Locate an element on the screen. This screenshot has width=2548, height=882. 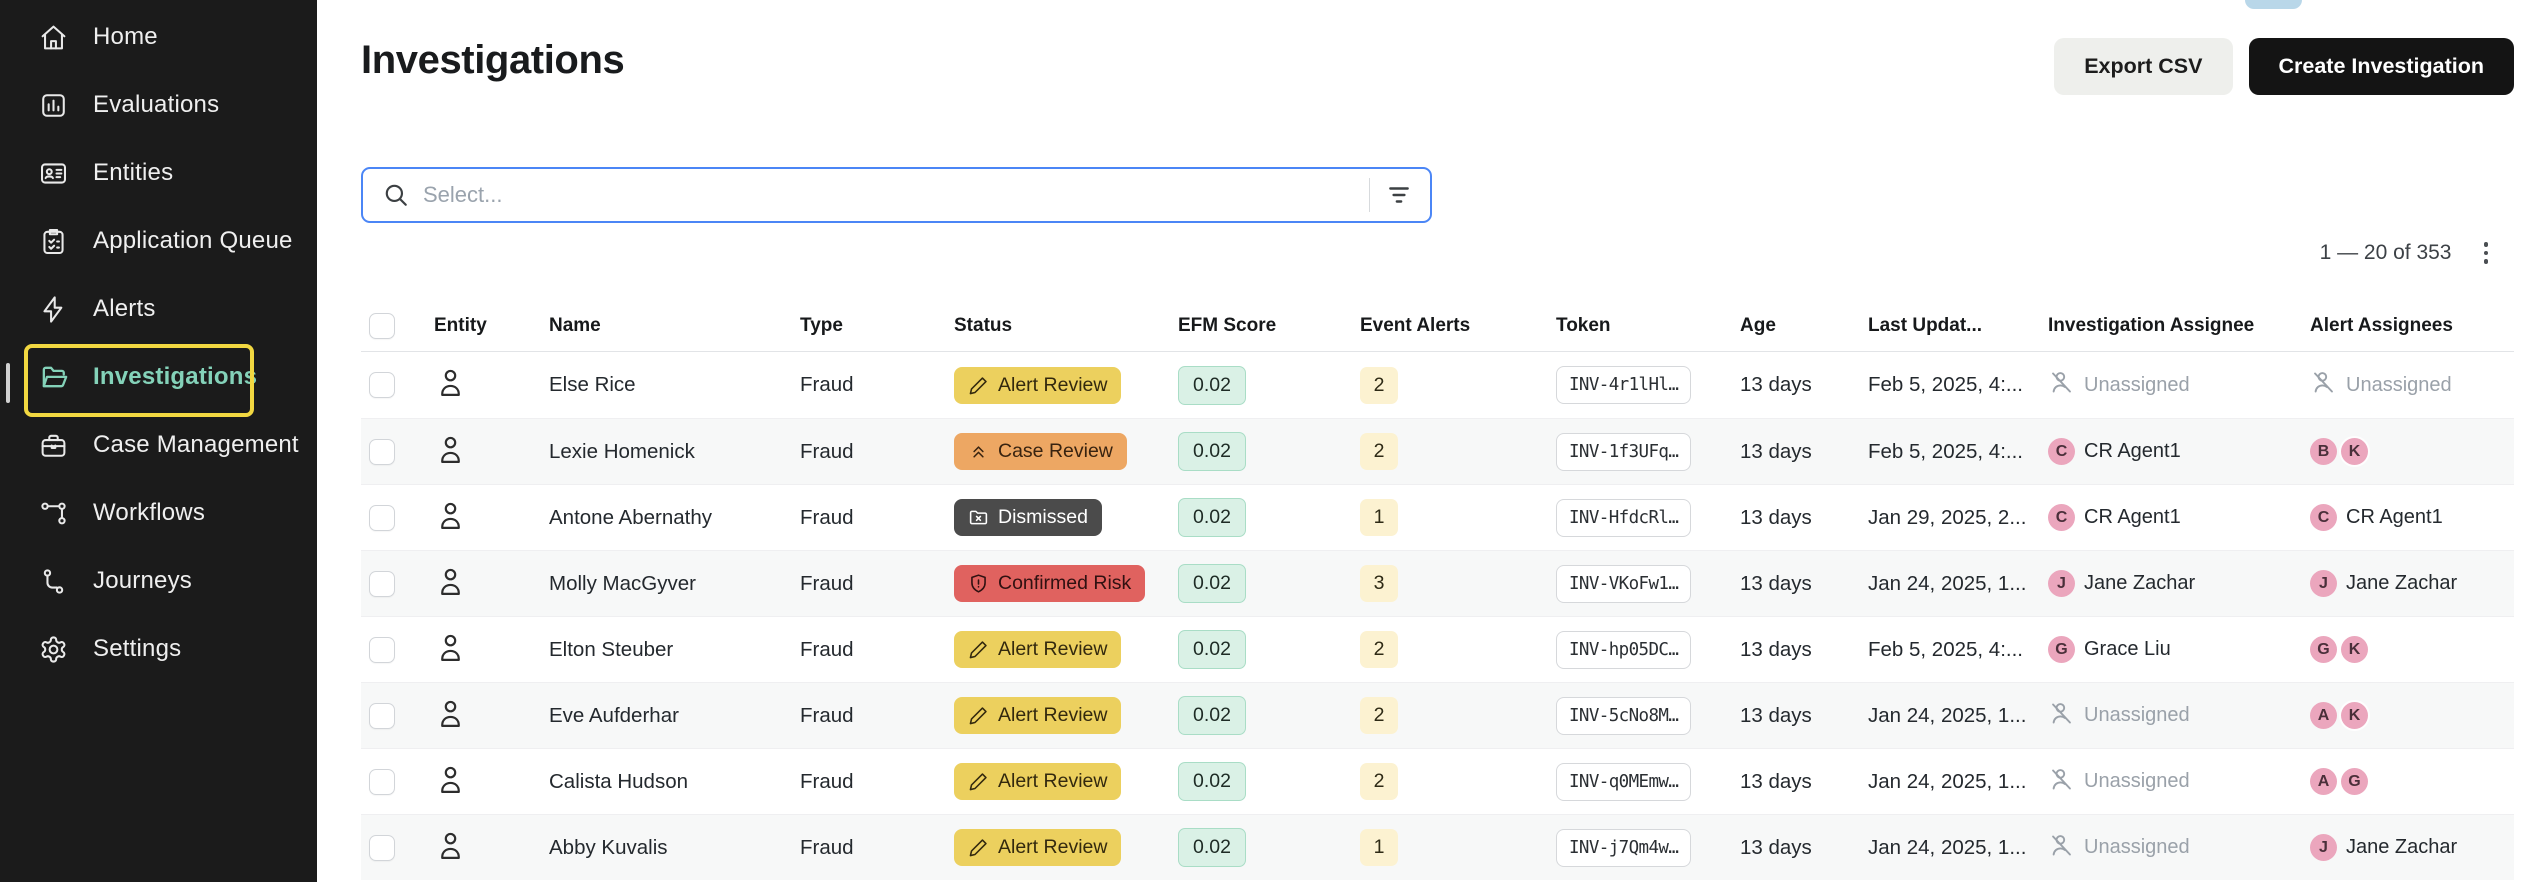
sidebar-item-investigations: Investigations is located at coordinates (158, 380).